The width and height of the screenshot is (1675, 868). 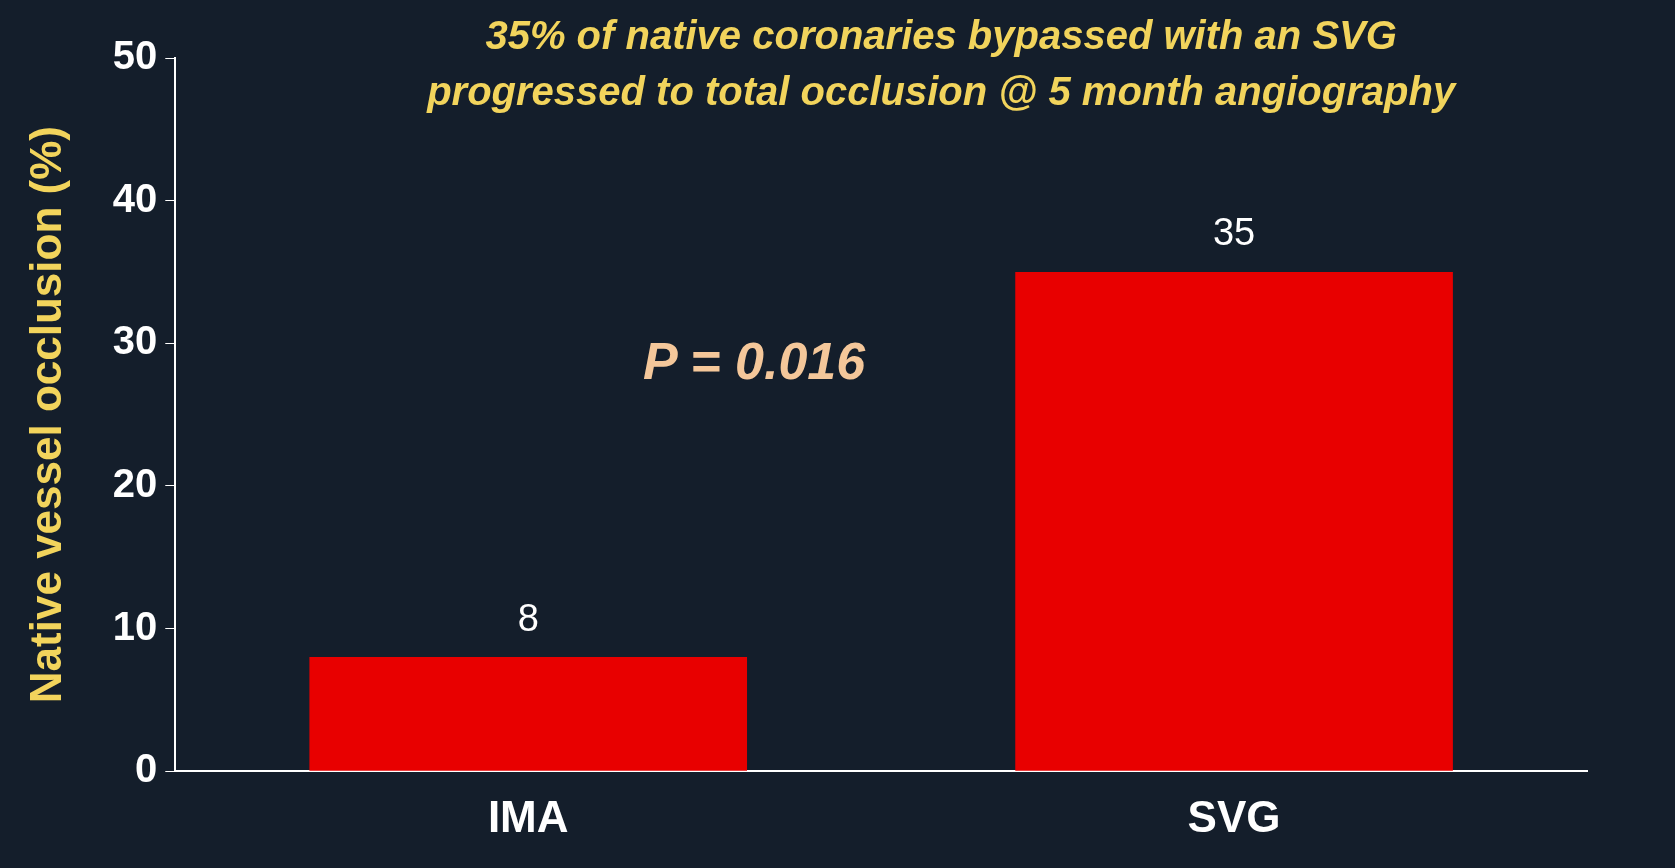 What do you see at coordinates (45, 415) in the screenshot?
I see `y-axis-title: Native vessel occlusion (%)` at bounding box center [45, 415].